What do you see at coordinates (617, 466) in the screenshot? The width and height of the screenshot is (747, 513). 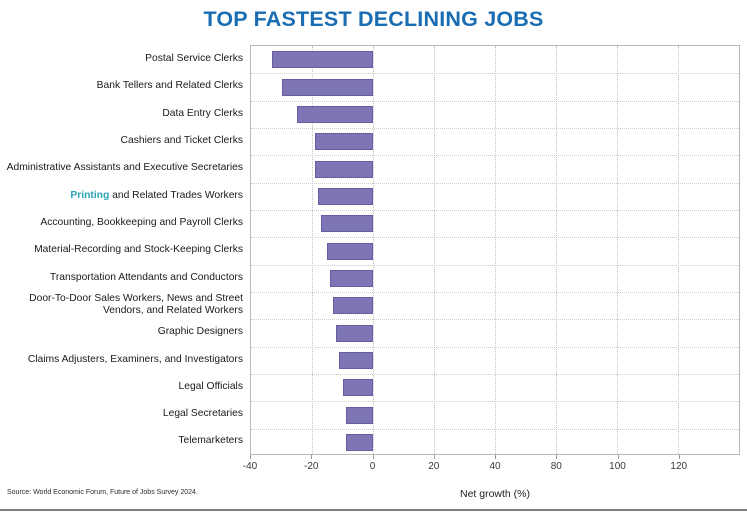 I see `x-tick-label: 100` at bounding box center [617, 466].